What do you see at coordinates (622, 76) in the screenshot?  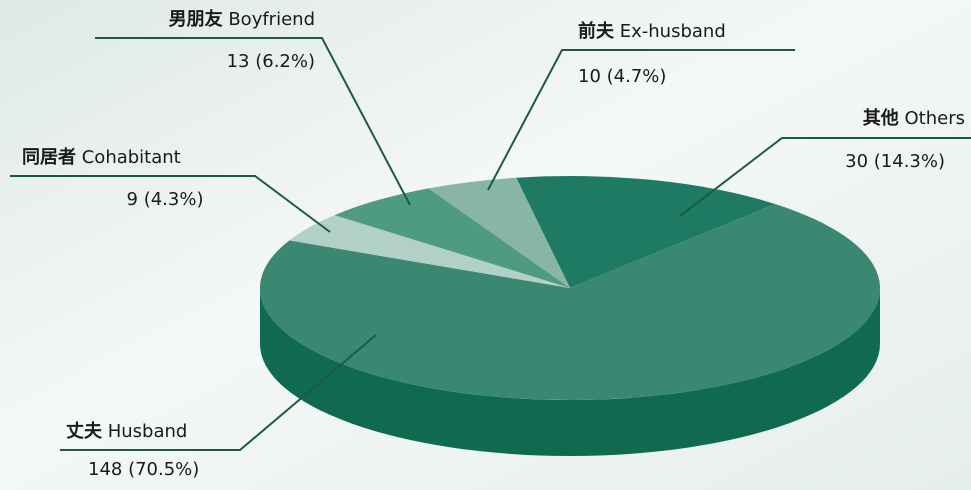 I see `value-label: 10 (4.7%)` at bounding box center [622, 76].